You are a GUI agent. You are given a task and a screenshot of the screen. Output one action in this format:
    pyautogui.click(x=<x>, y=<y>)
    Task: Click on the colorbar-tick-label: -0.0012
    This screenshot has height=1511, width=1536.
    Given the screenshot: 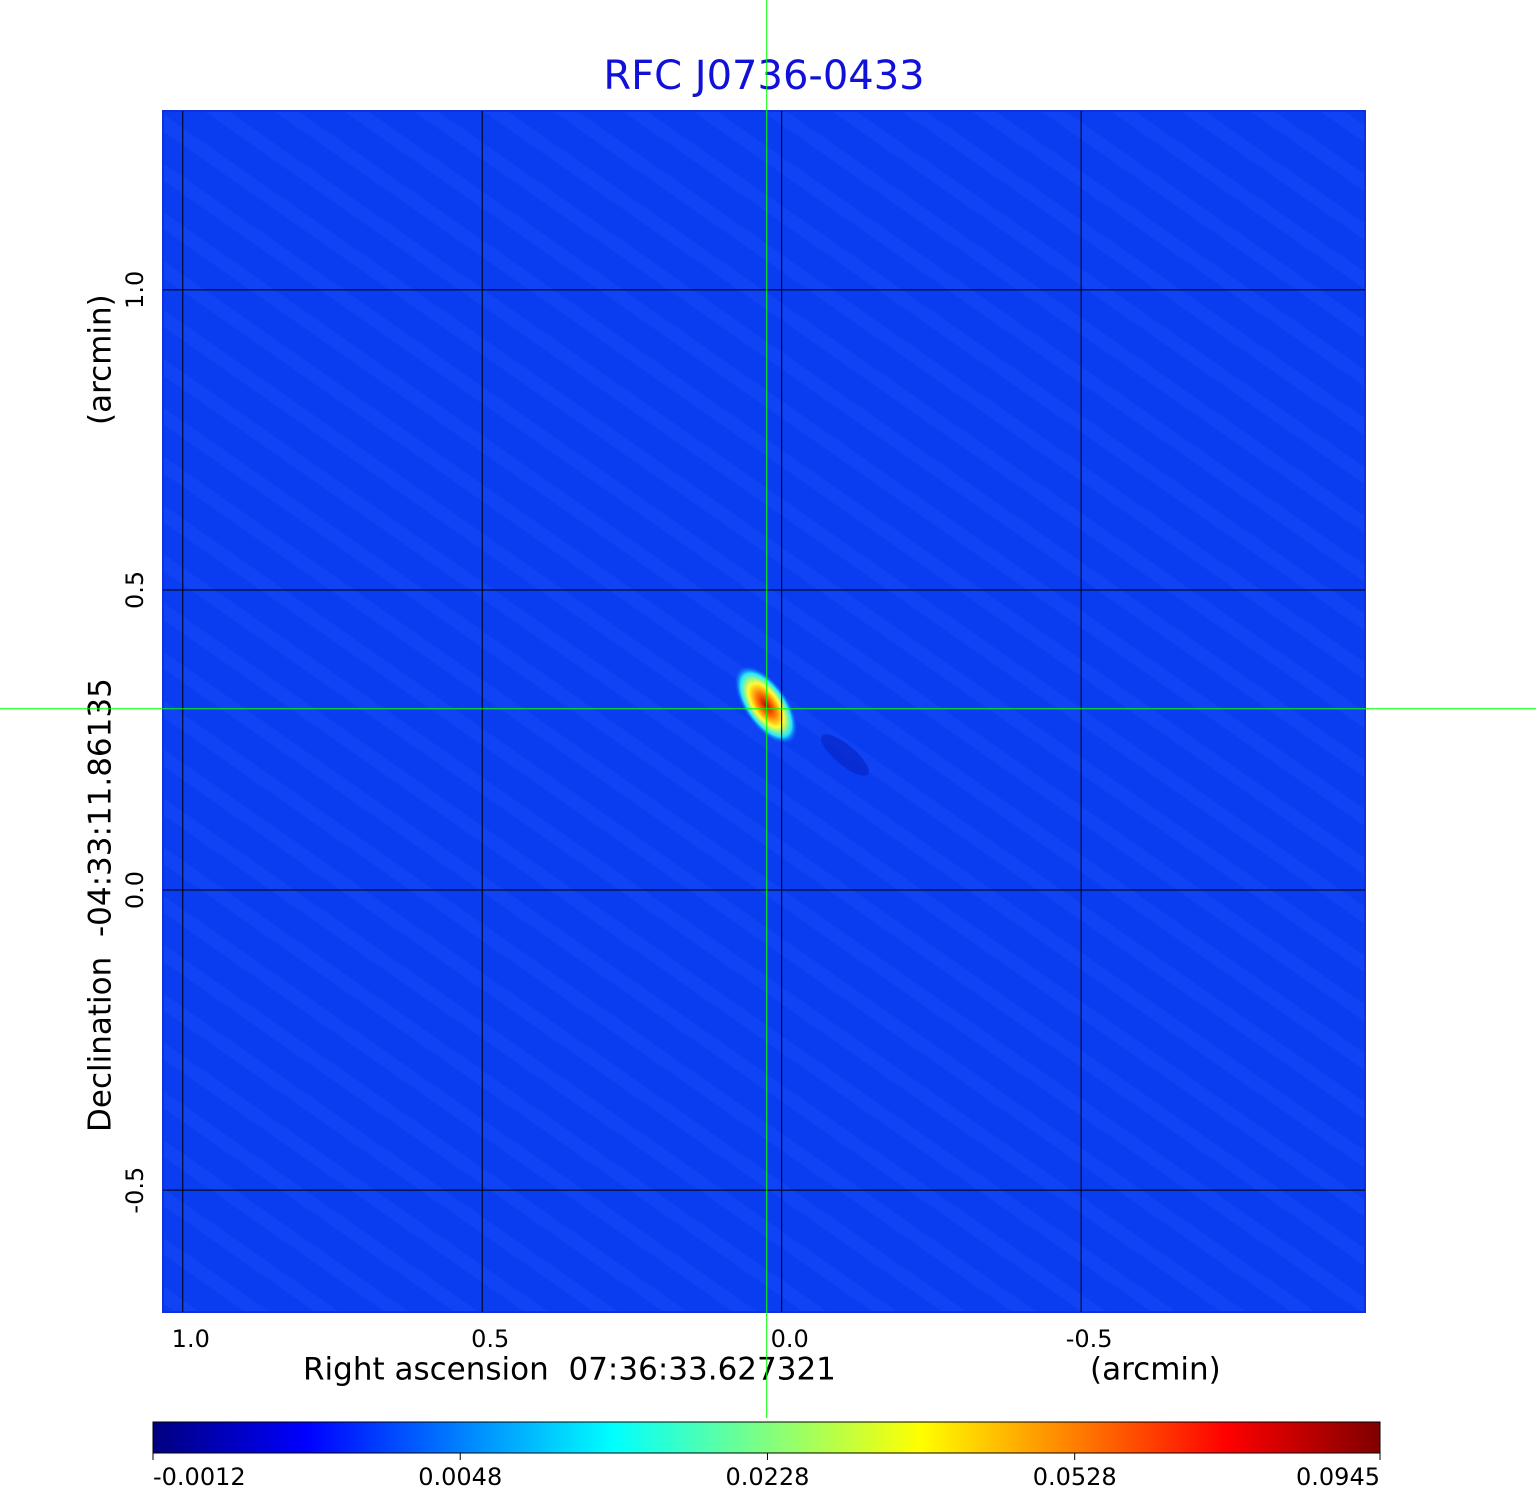 What is the action you would take?
    pyautogui.click(x=199, y=1477)
    